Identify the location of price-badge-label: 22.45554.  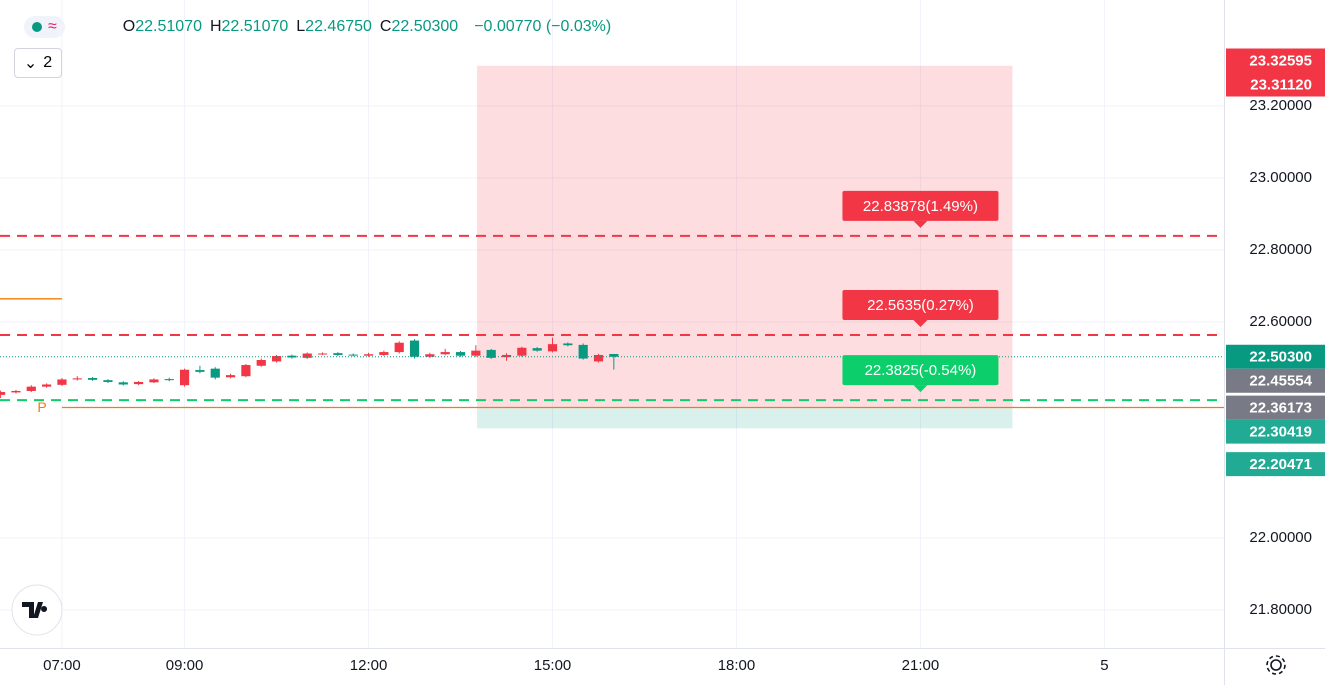
(1280, 381).